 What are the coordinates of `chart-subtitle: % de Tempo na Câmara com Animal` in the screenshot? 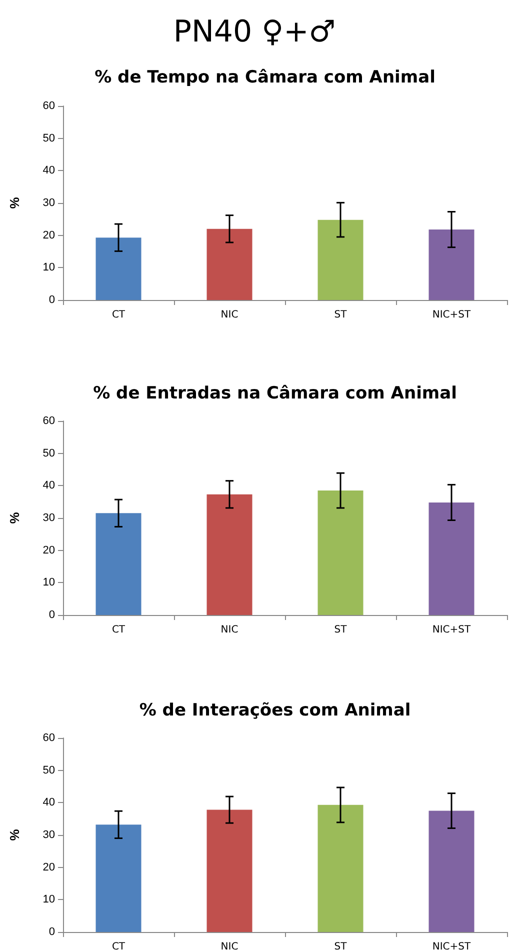 It's located at (265, 78).